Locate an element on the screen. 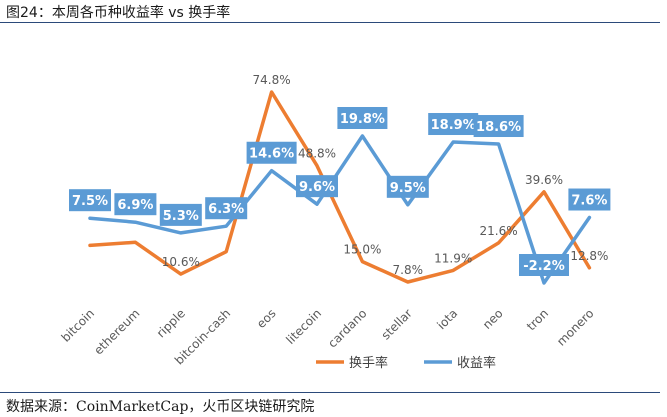 This screenshot has width=667, height=417. x-tick-bitcoin: bitcoin is located at coordinates (78, 325).